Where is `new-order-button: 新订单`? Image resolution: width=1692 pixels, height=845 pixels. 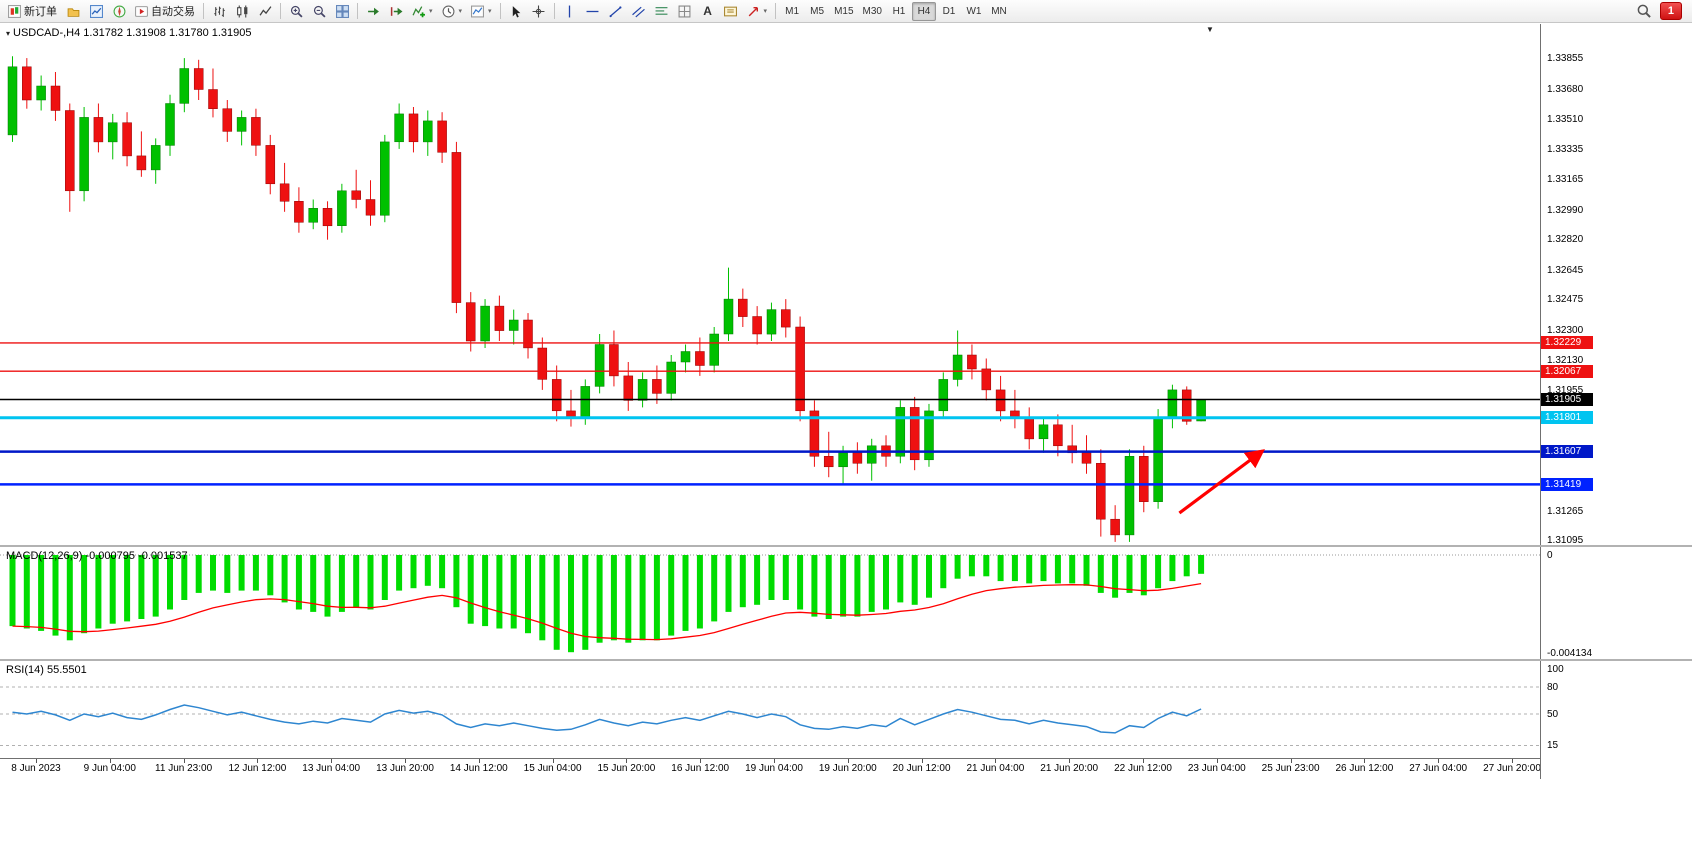
new-order-button: 新订单 is located at coordinates (32, 11).